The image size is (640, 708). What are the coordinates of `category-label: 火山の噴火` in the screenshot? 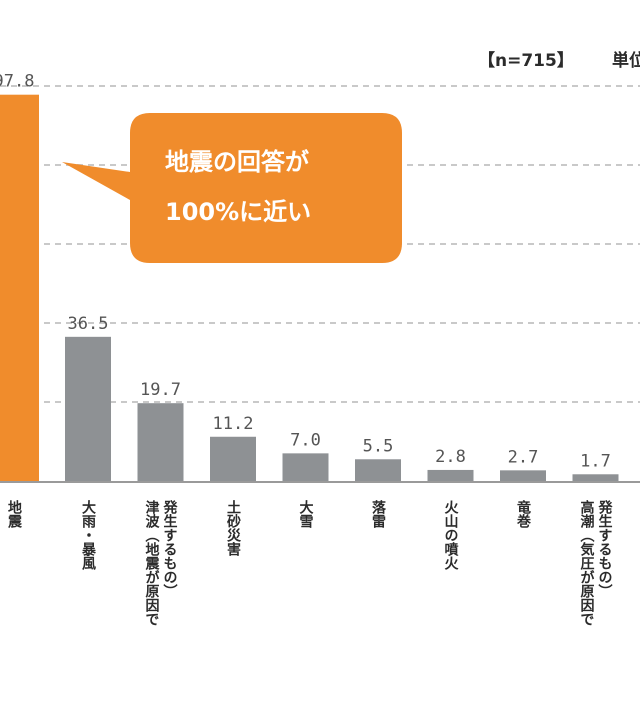 It's located at (451, 535).